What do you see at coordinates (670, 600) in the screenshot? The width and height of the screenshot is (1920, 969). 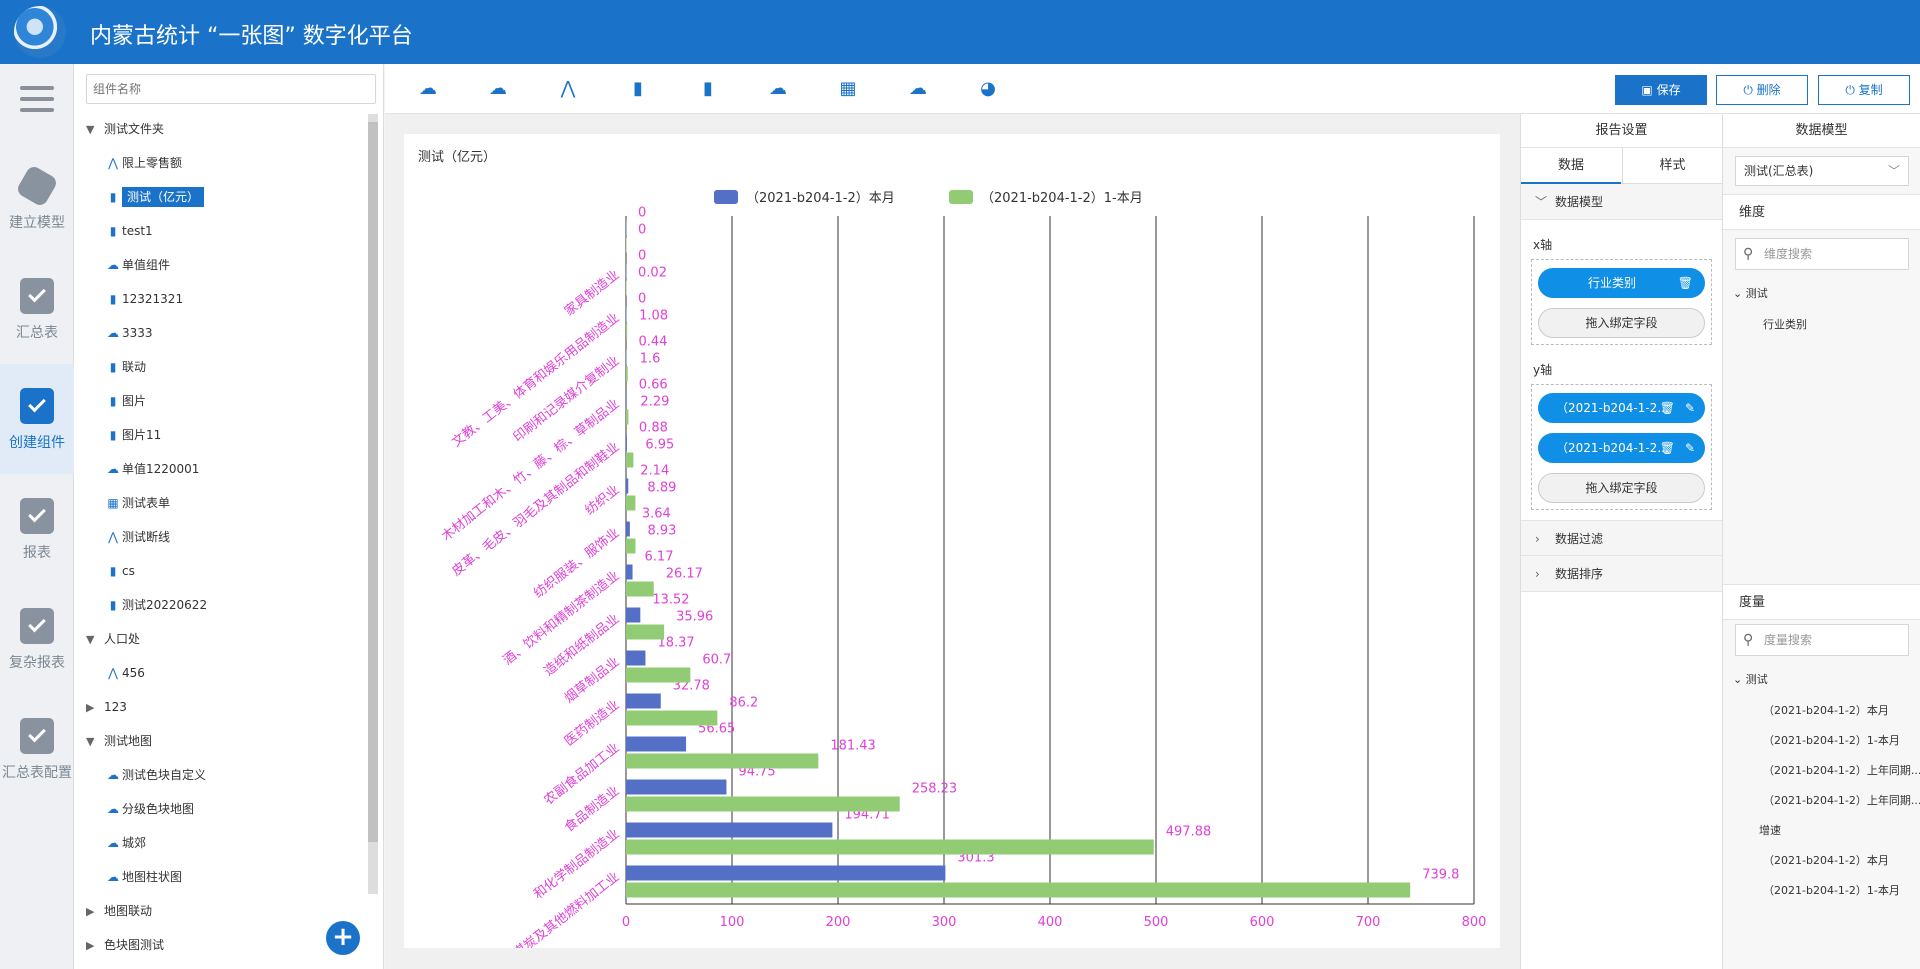 I see `data-label: 13.52` at bounding box center [670, 600].